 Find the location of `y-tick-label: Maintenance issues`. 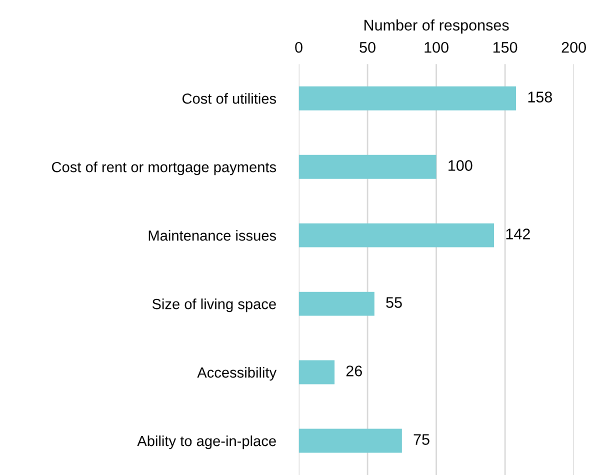

y-tick-label: Maintenance issues is located at coordinates (212, 235).